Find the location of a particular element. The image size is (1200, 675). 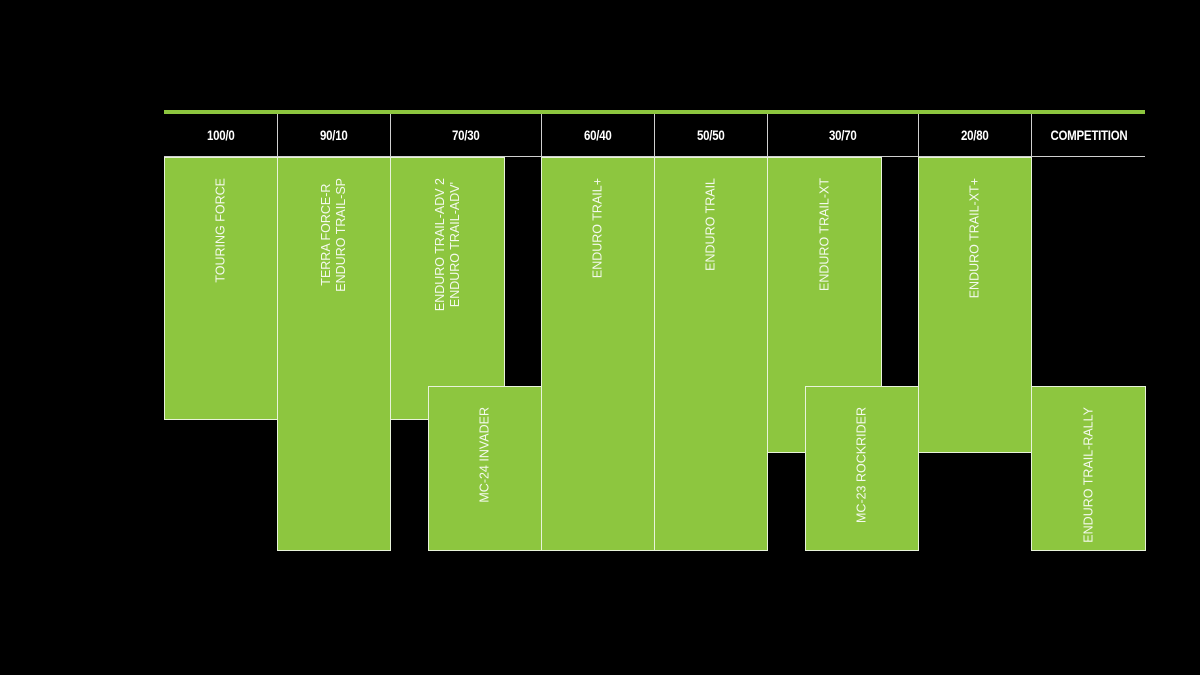

product-mc24-invader: MC-24 INVADER is located at coordinates (485, 468).